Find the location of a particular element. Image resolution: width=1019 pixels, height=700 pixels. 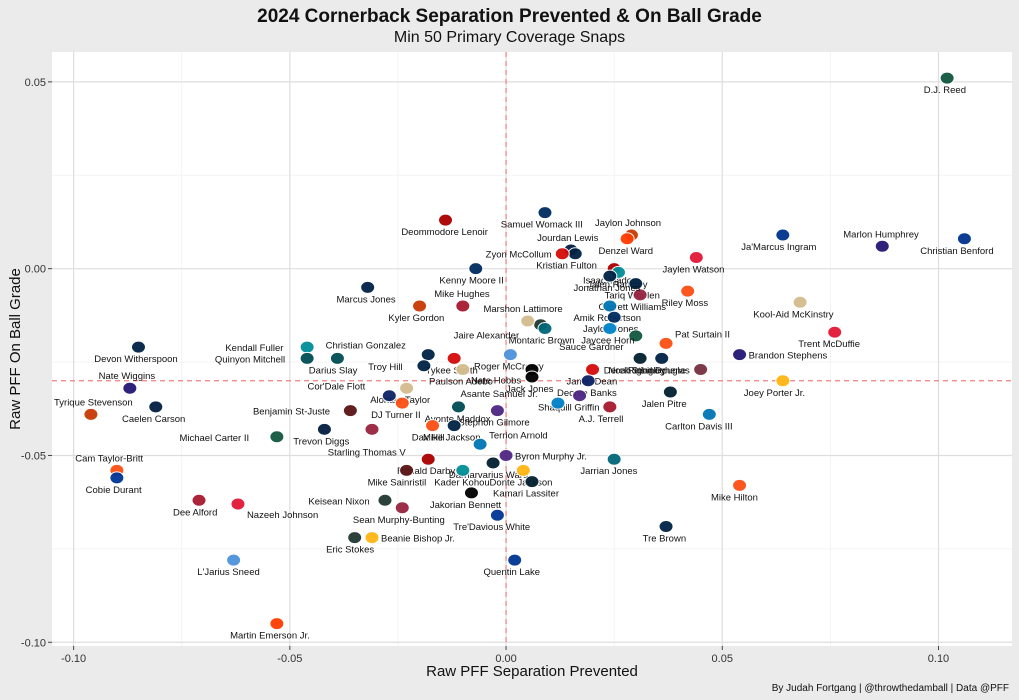

x-tick-label: -0.05 is located at coordinates (289, 659).